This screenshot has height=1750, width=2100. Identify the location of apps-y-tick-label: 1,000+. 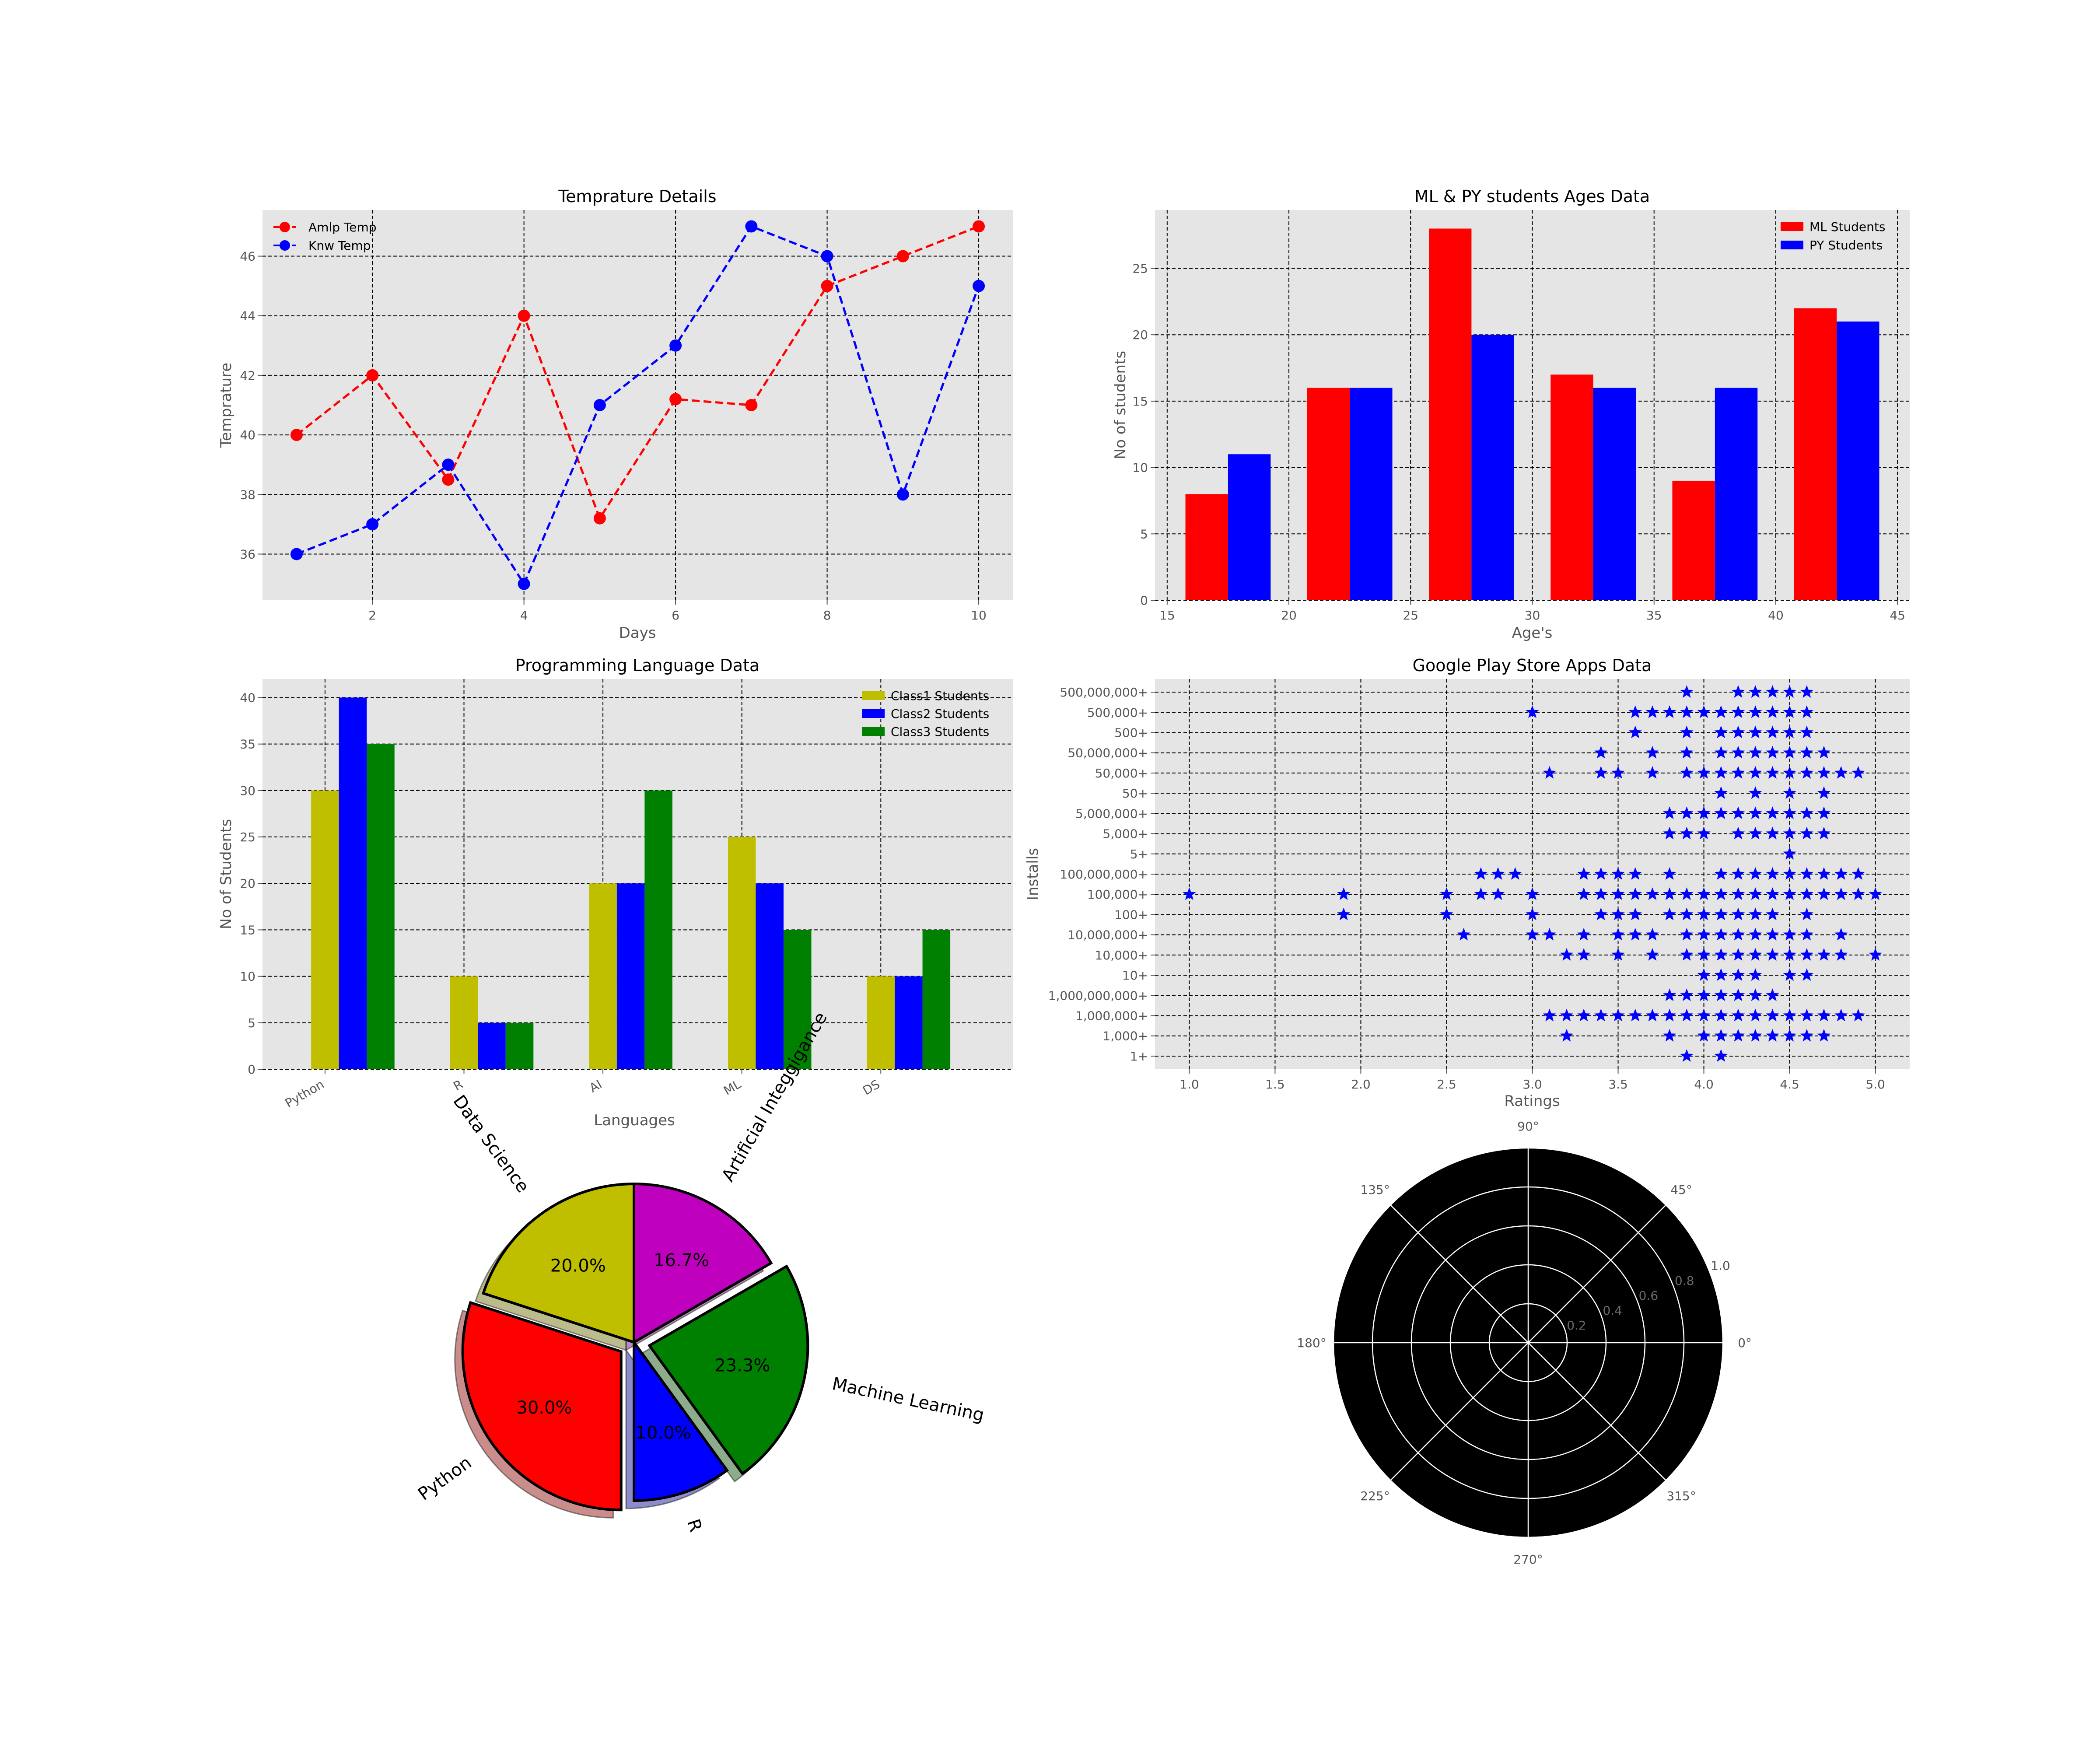
(1125, 1036).